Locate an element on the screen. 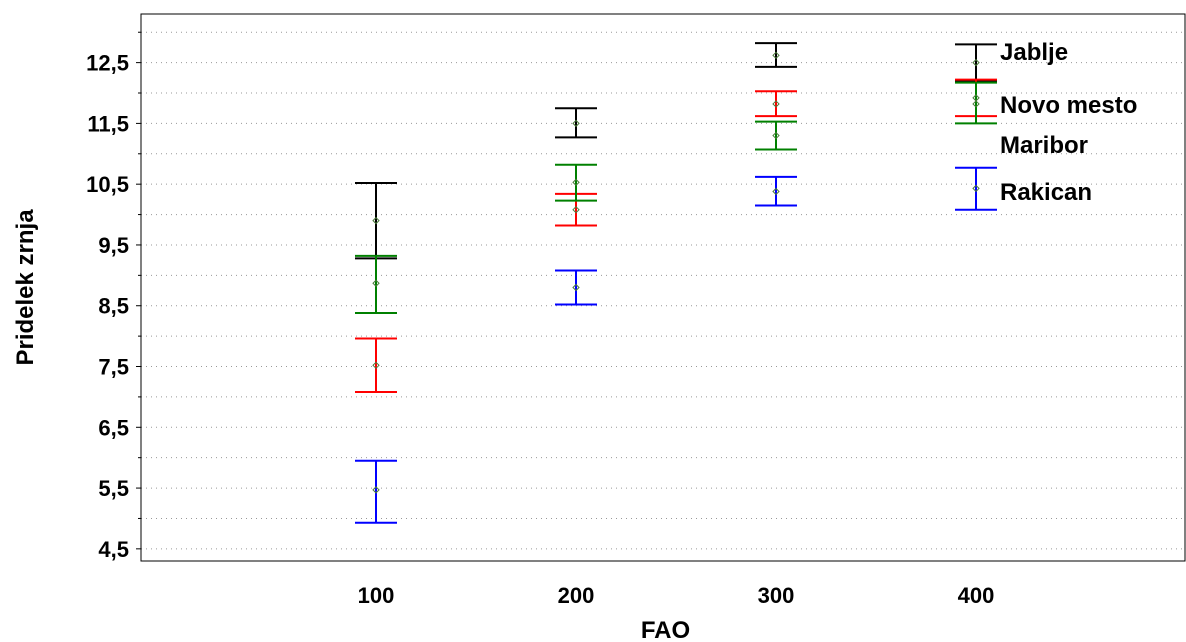 The height and width of the screenshot is (642, 1186). x-tick-label: 400 is located at coordinates (976, 595).